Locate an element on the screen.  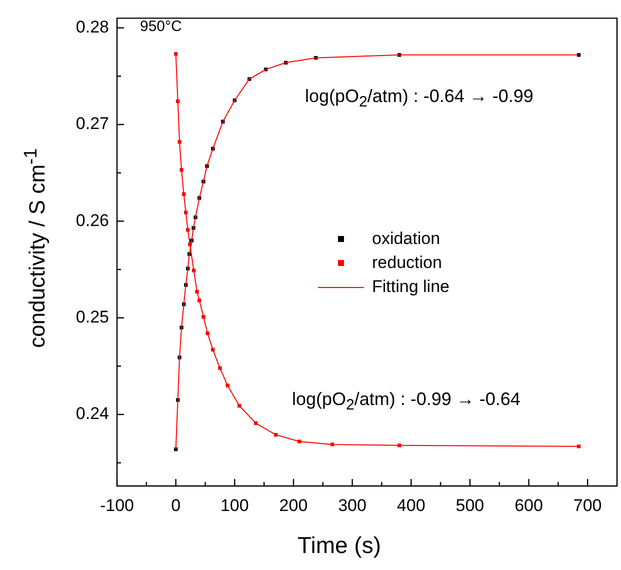
y-tick-label: 0.28 is located at coordinates (92, 27).